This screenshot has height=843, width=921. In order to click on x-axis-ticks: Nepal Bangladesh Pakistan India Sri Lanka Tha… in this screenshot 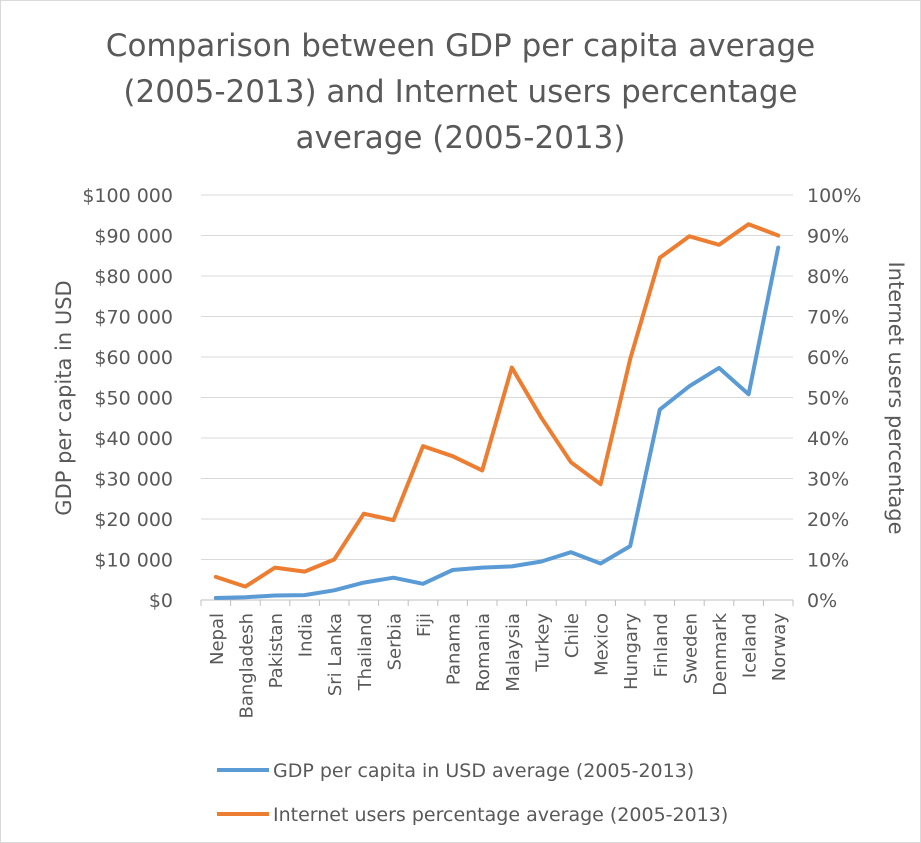, I will do `click(497, 659)`.